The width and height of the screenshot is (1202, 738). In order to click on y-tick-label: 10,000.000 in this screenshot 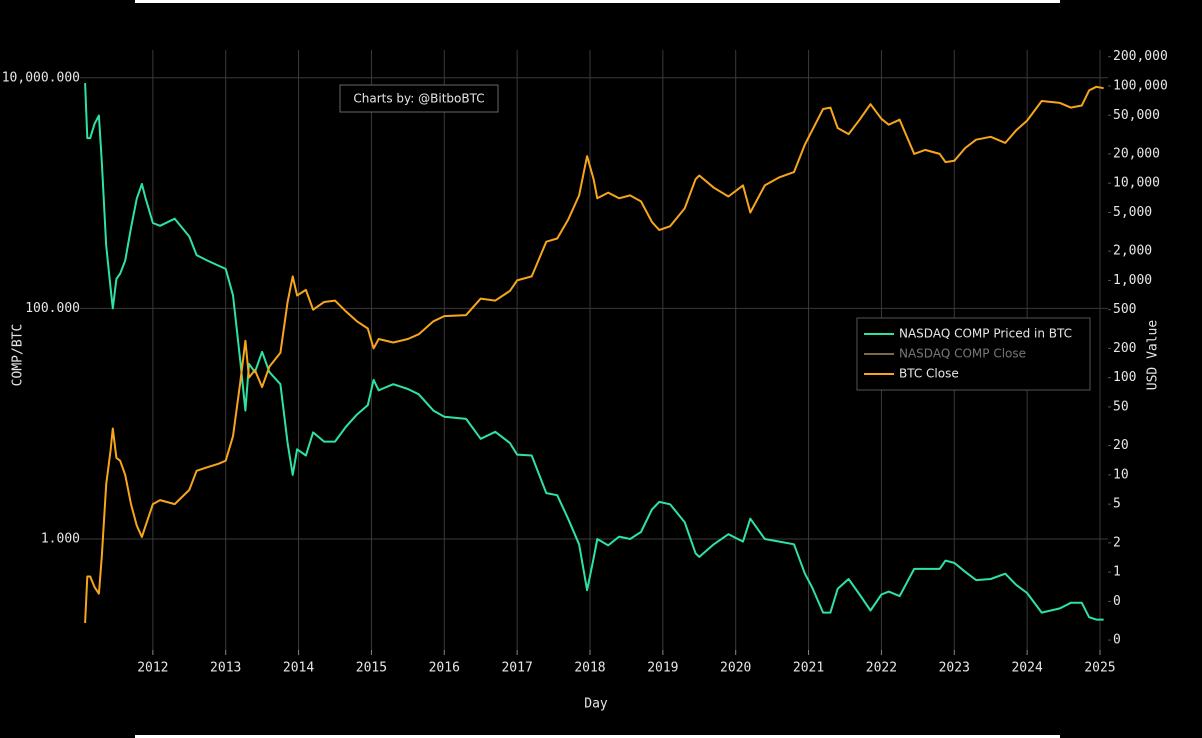, I will do `click(41, 77)`.